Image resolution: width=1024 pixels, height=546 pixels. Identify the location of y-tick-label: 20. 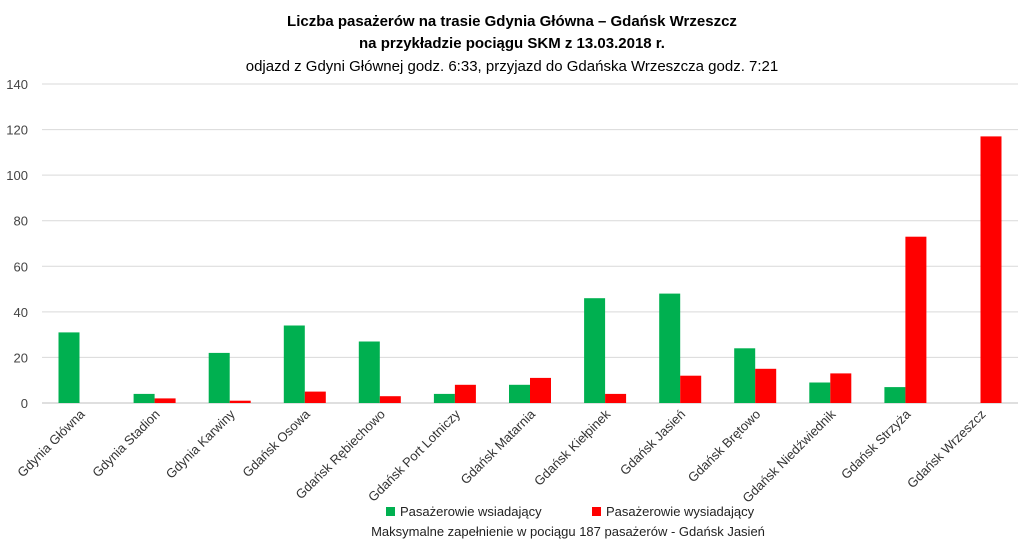
(21, 357).